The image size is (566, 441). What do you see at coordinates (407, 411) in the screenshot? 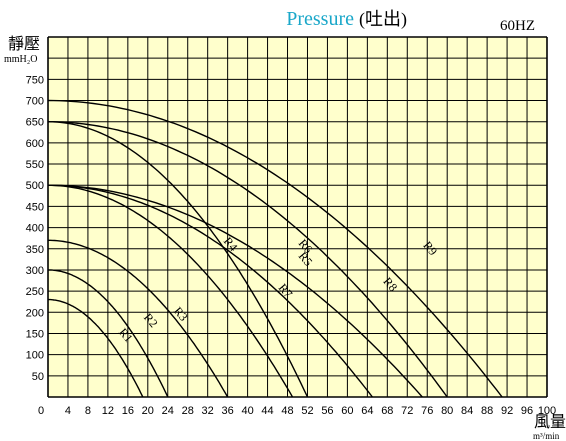
I see `x-tick-label: 72` at bounding box center [407, 411].